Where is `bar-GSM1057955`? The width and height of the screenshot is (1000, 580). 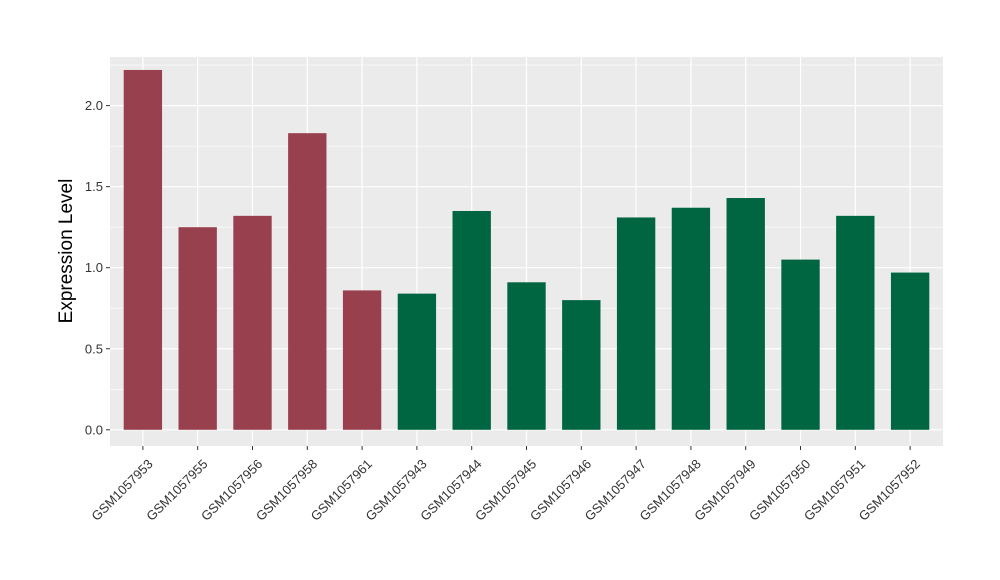
bar-GSM1057955 is located at coordinates (197, 328).